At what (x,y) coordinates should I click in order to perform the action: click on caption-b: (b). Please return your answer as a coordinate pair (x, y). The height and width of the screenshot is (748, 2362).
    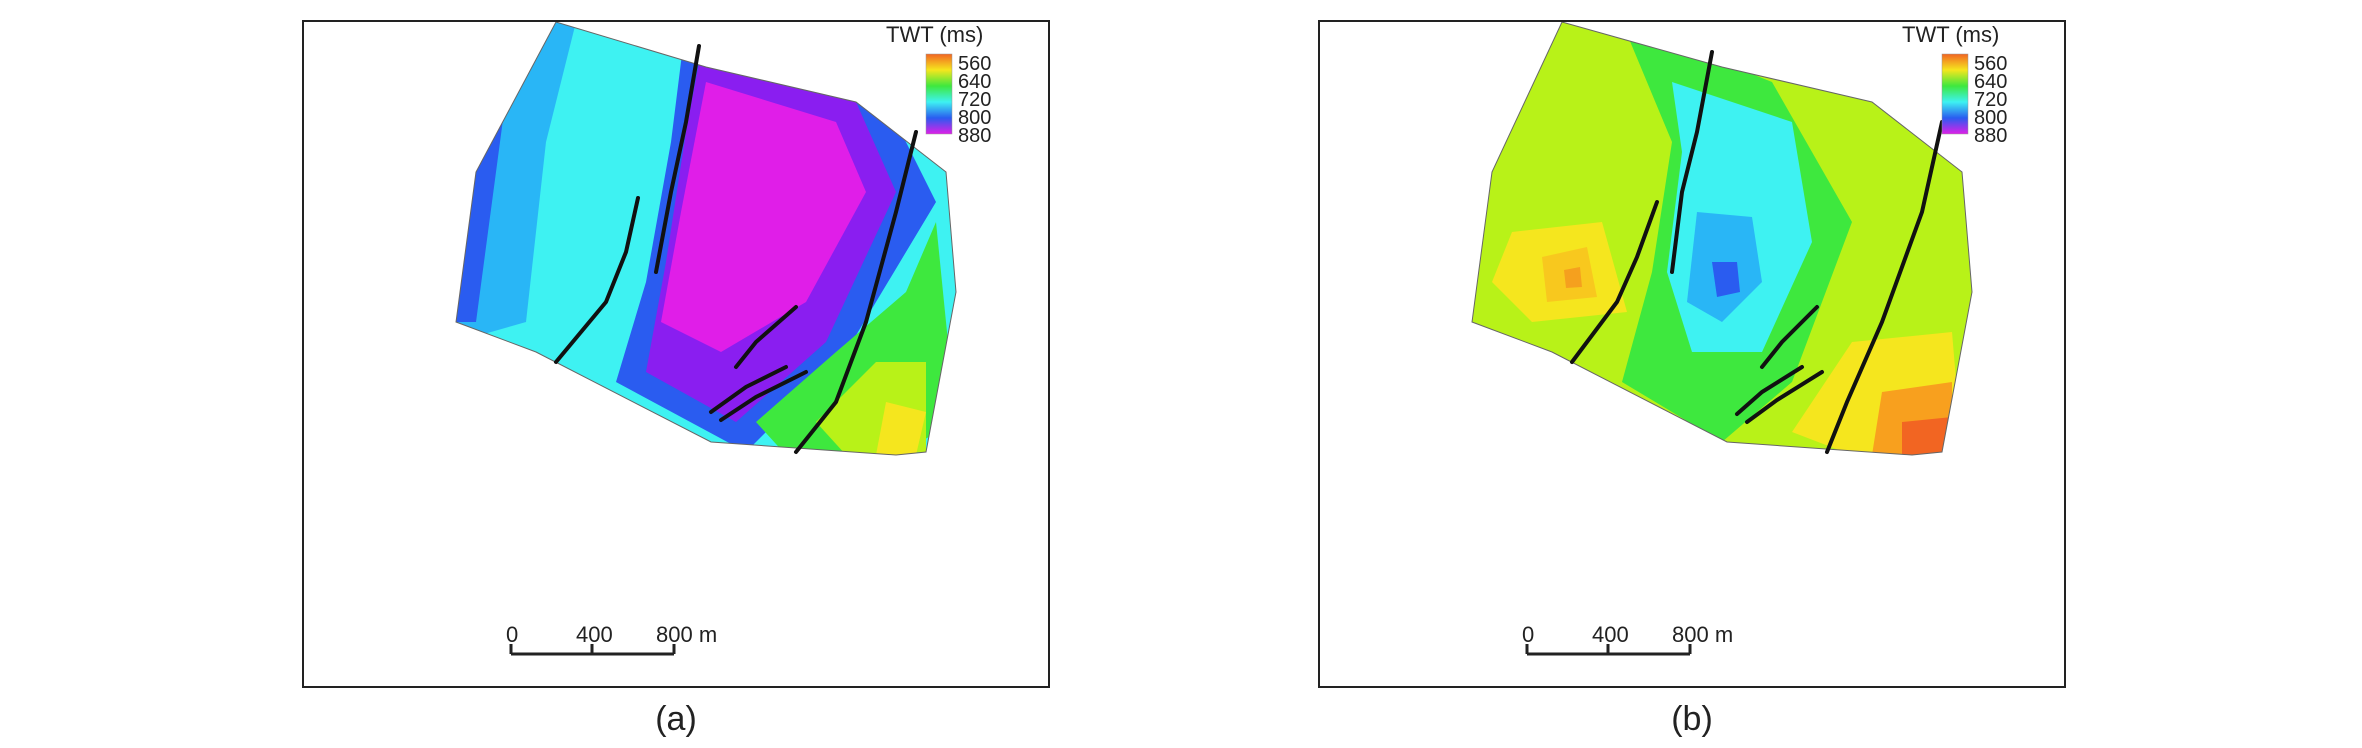
    Looking at the image, I should click on (1692, 719).